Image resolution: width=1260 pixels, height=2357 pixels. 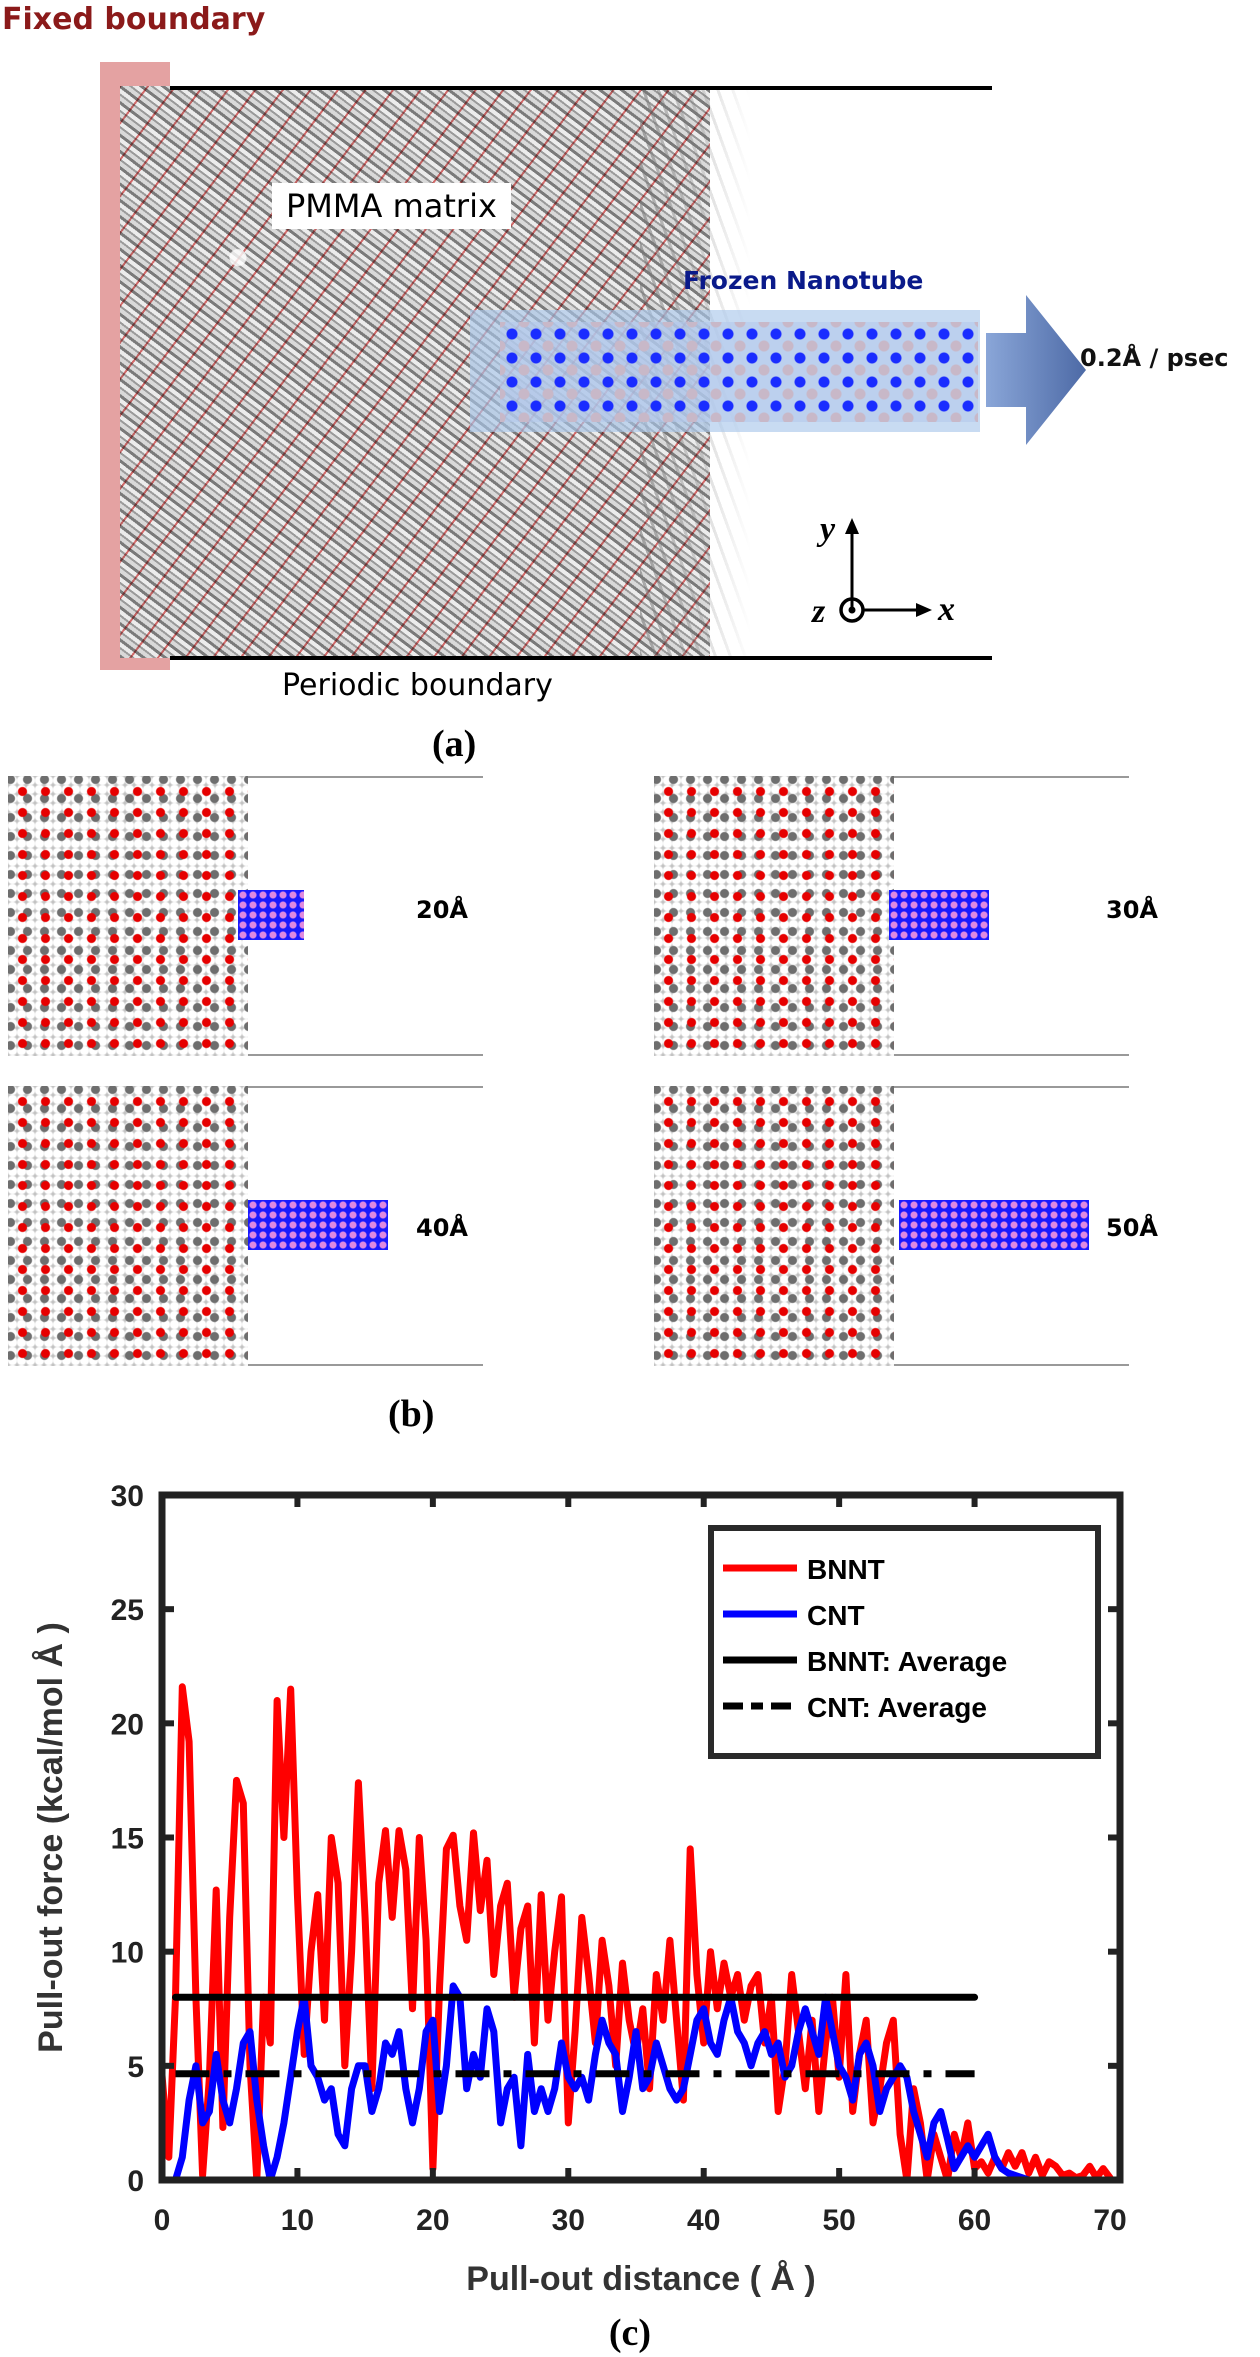 What do you see at coordinates (907, 1661) in the screenshot?
I see `legend-label: BNNT: Average` at bounding box center [907, 1661].